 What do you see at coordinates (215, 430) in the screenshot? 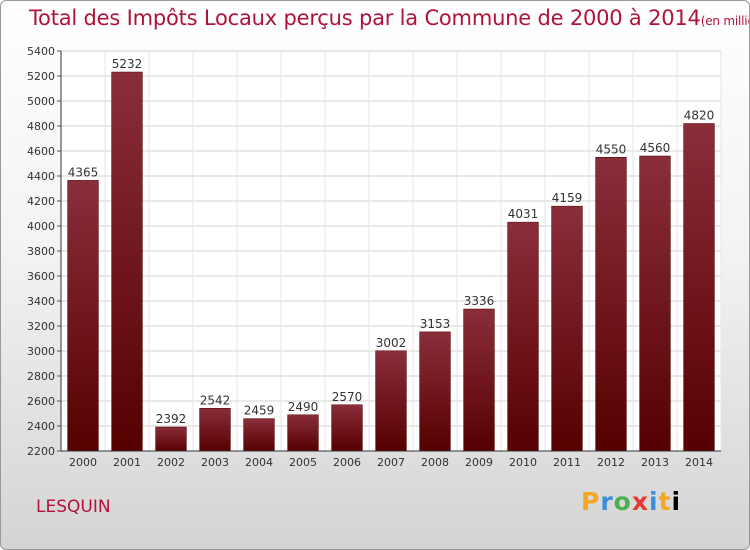
I see `bar-2003` at bounding box center [215, 430].